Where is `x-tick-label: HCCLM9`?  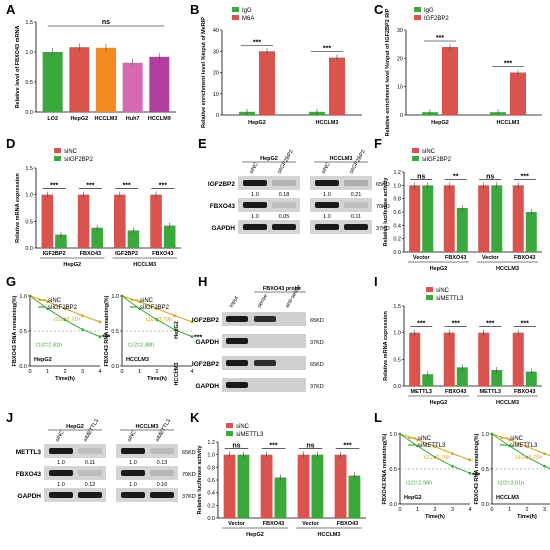
x-tick-label: HCCLM9 is located at coordinates (159, 119).